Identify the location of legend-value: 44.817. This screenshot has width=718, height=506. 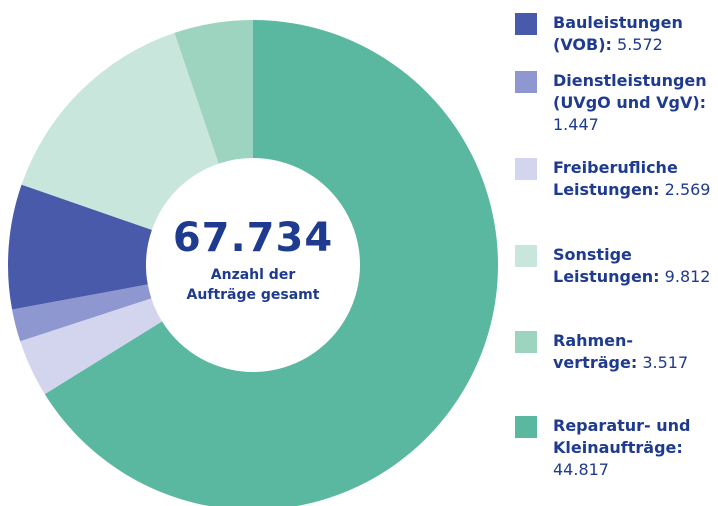
(581, 469).